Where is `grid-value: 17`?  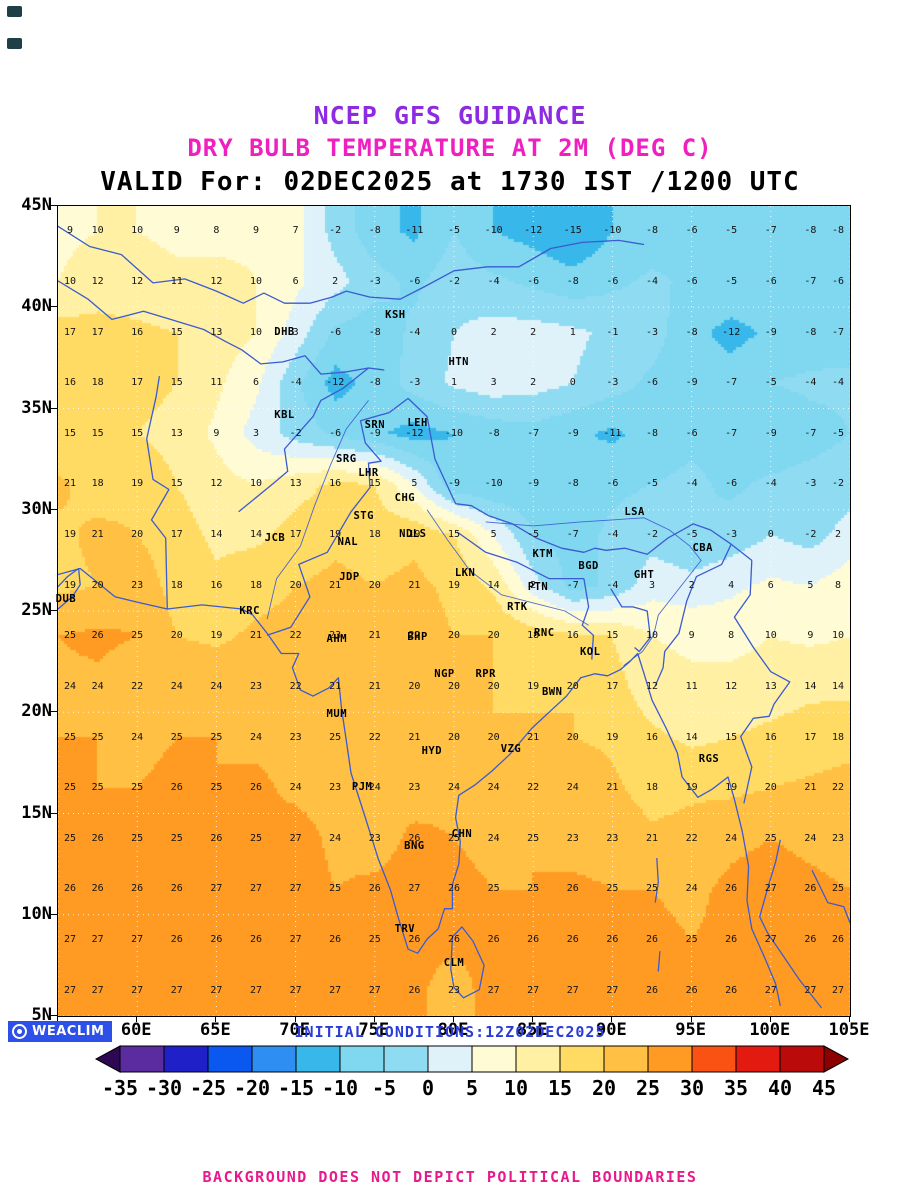 grid-value: 17 is located at coordinates (295, 535).